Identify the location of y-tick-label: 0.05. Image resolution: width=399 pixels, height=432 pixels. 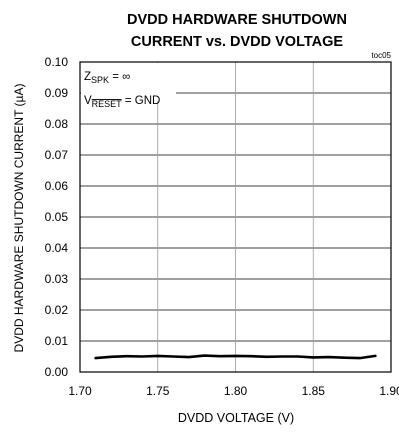
(57, 217).